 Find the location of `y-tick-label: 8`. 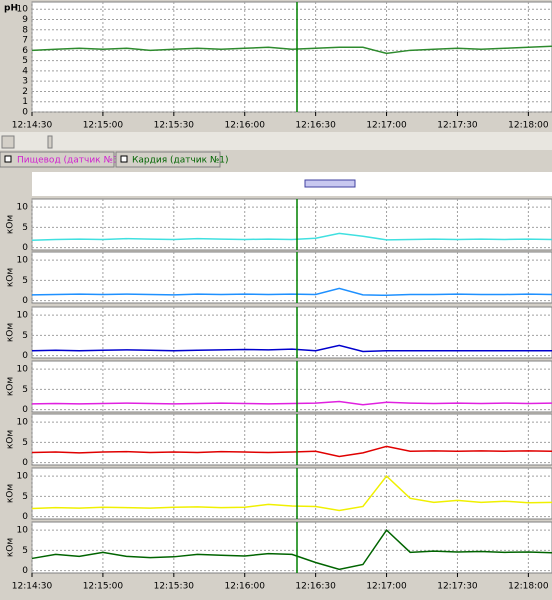

y-tick-label: 8 is located at coordinates (25, 30).